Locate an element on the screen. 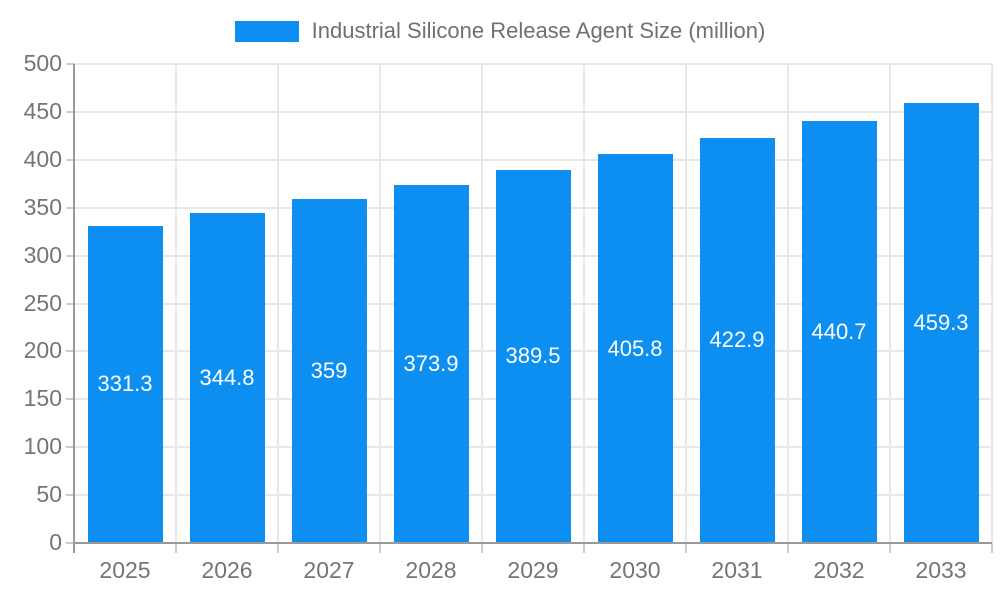  y-tick-label: 200 is located at coordinates (42, 350).